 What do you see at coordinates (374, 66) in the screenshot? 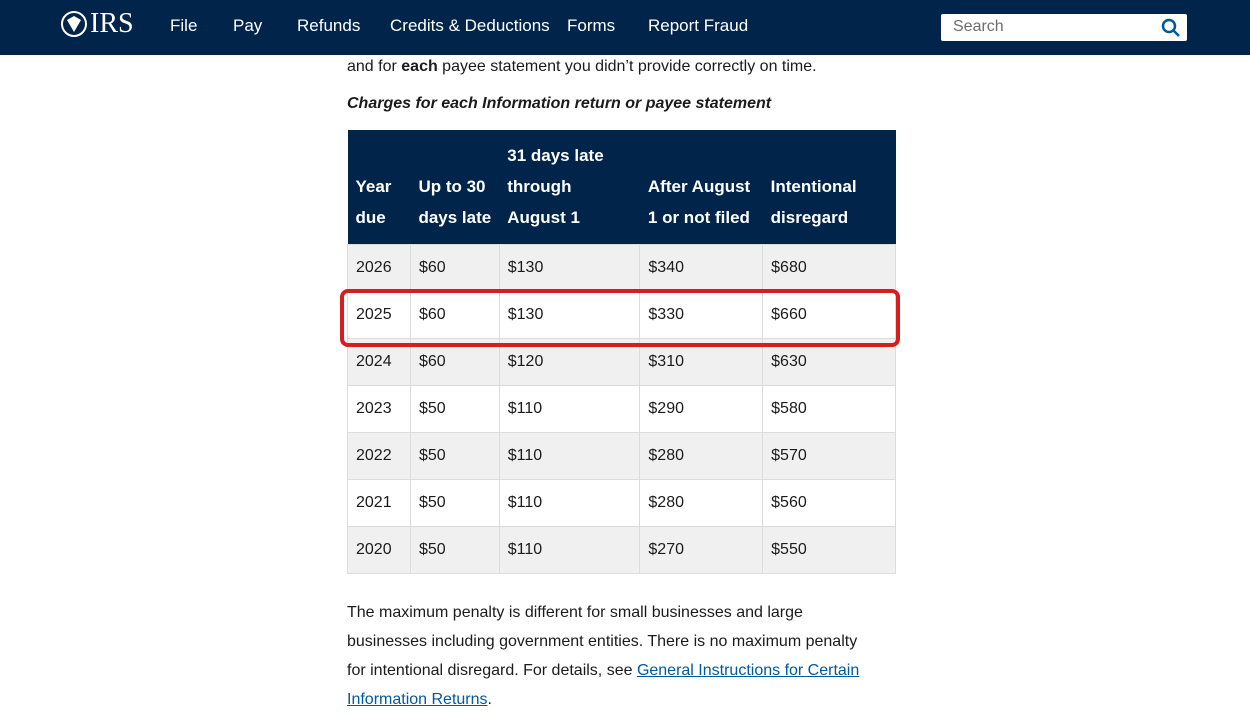
I see `text: and for` at bounding box center [374, 66].